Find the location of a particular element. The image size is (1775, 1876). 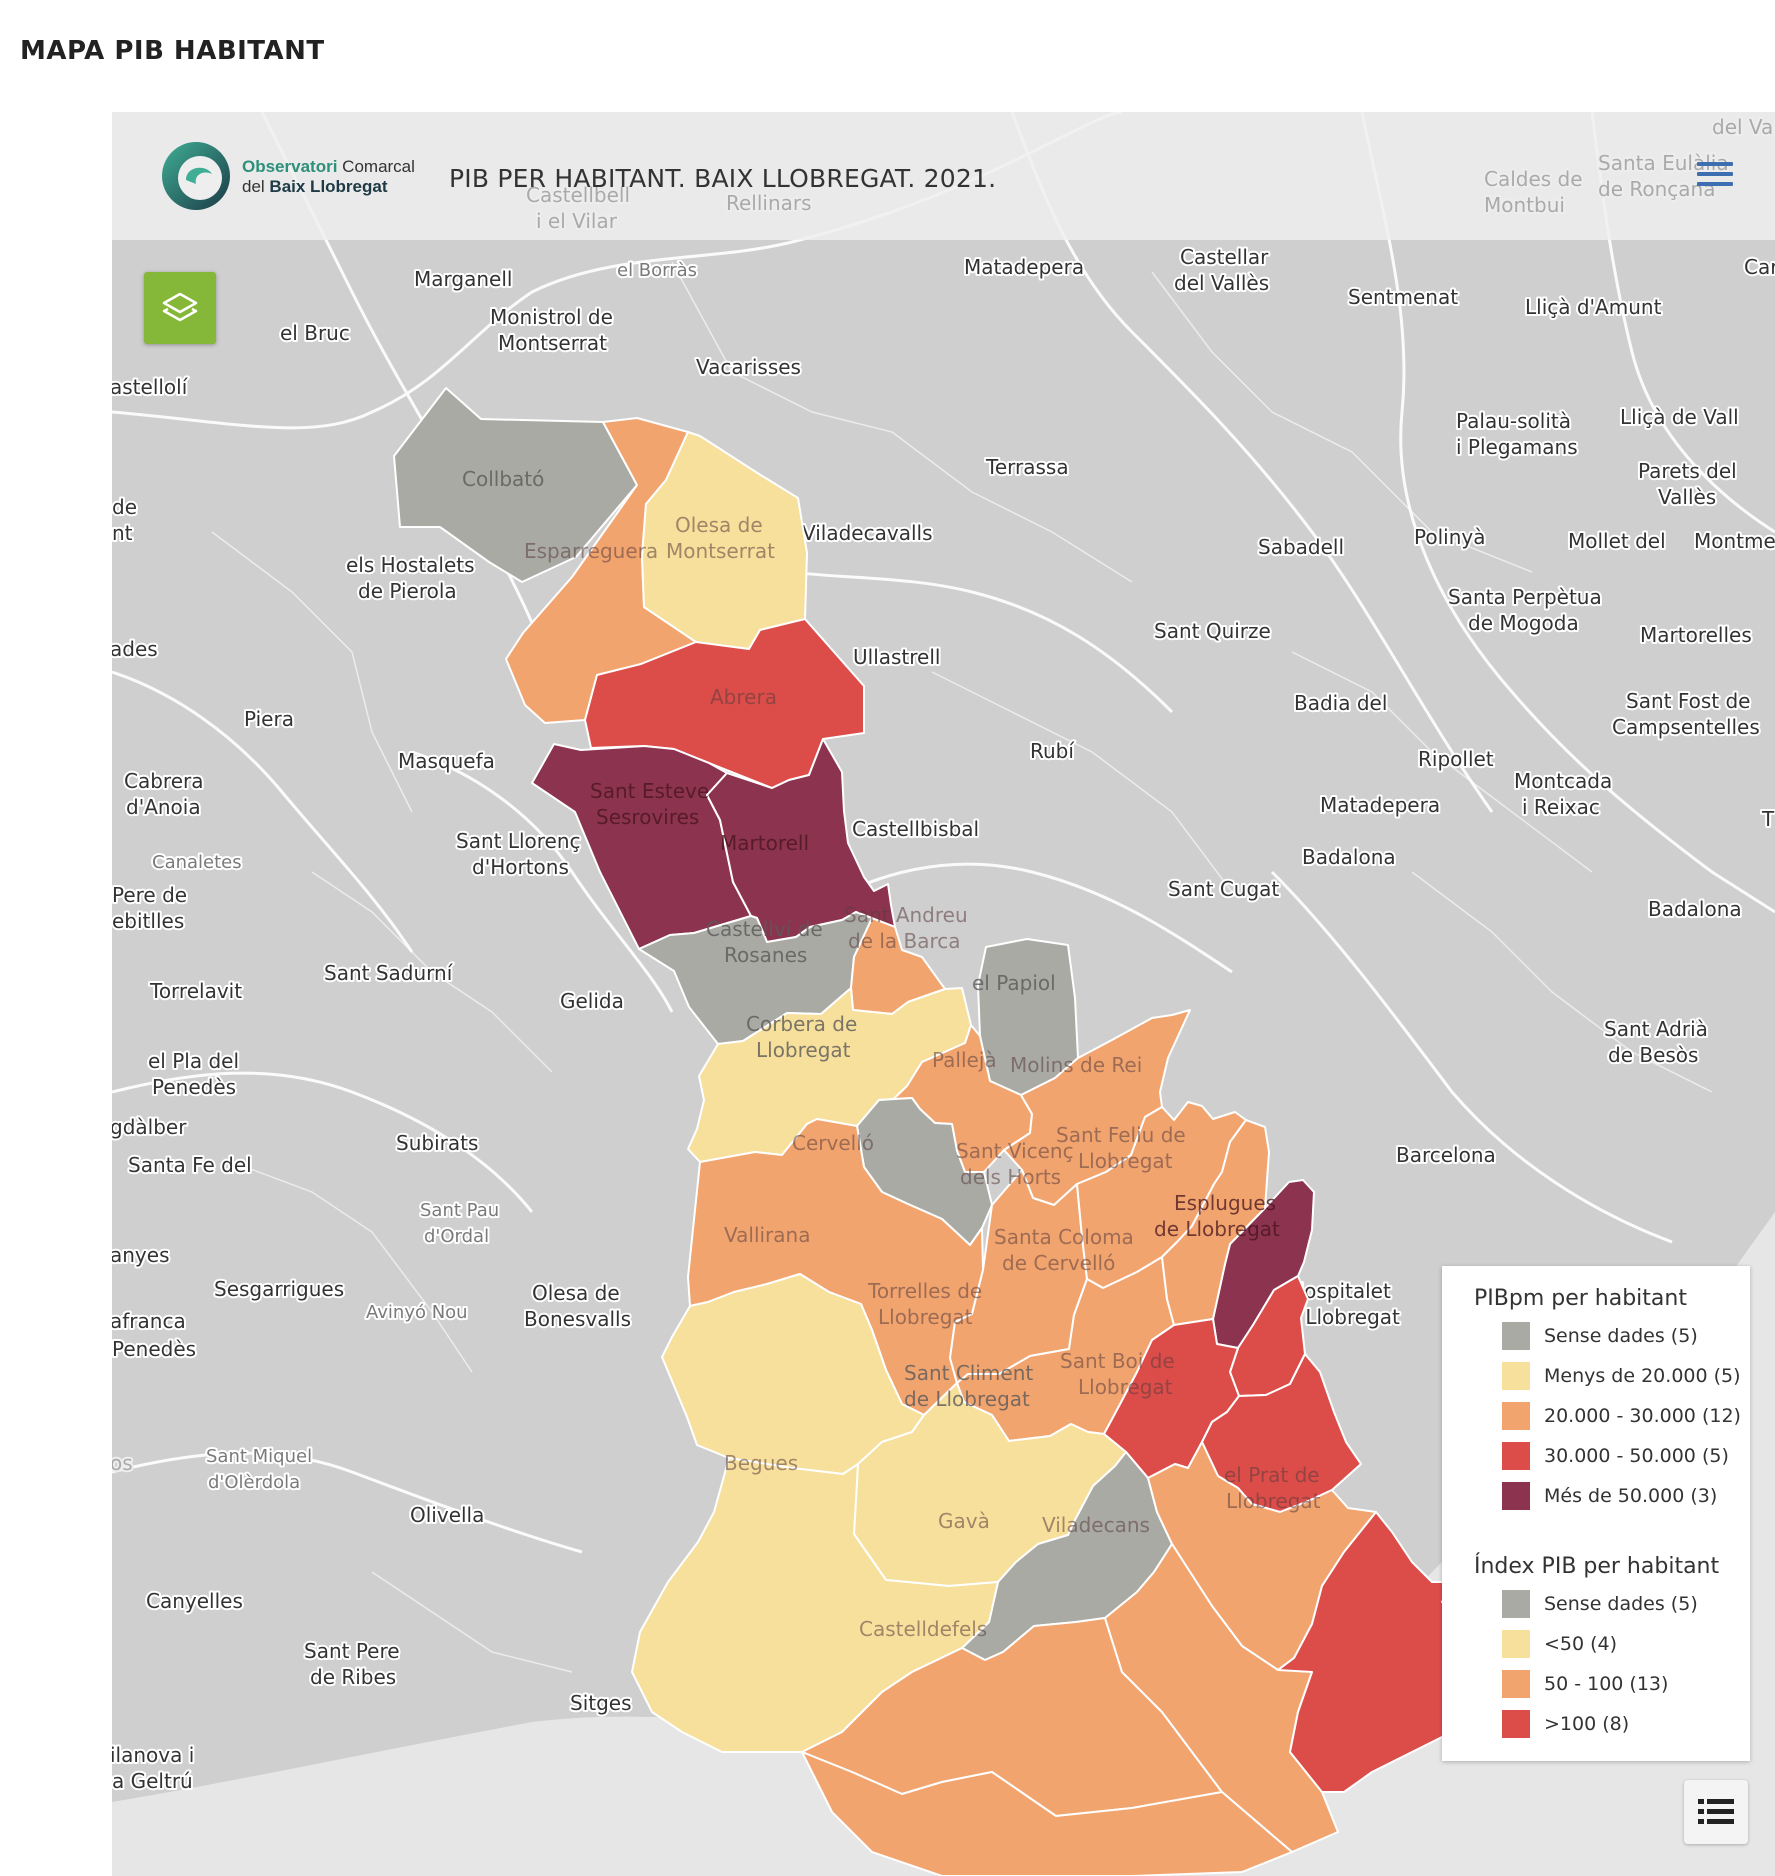

legend-label: <50 (4) is located at coordinates (1581, 1644).